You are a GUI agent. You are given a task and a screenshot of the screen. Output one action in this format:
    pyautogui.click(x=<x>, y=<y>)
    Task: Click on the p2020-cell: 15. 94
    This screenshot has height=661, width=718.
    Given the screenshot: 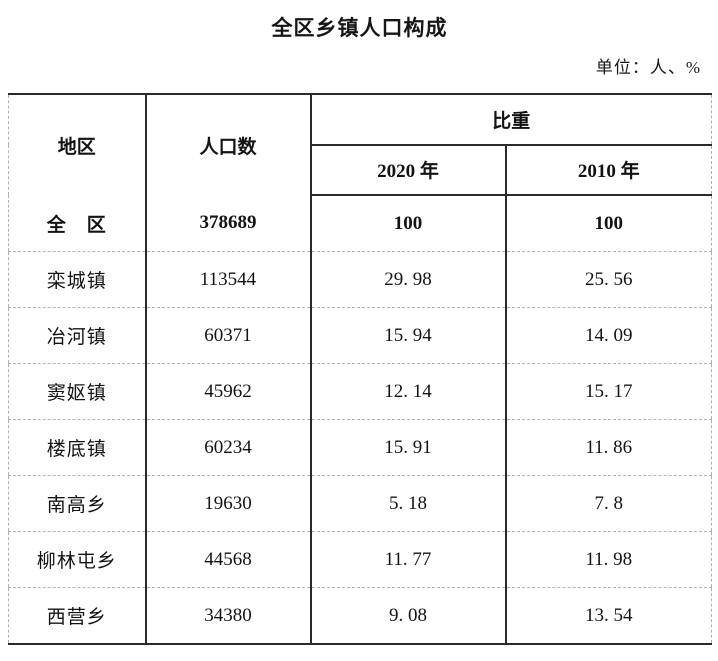 What is the action you would take?
    pyautogui.click(x=407, y=335)
    